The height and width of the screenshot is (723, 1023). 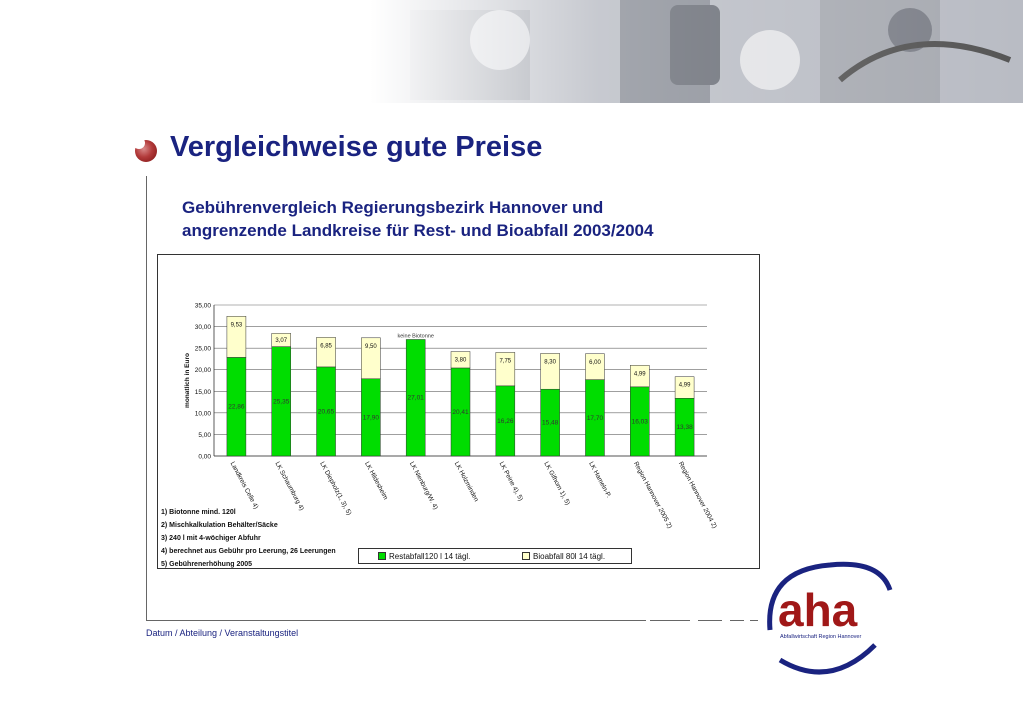 What do you see at coordinates (550, 423) in the screenshot?
I see `data-label-restabfall: 15,48` at bounding box center [550, 423].